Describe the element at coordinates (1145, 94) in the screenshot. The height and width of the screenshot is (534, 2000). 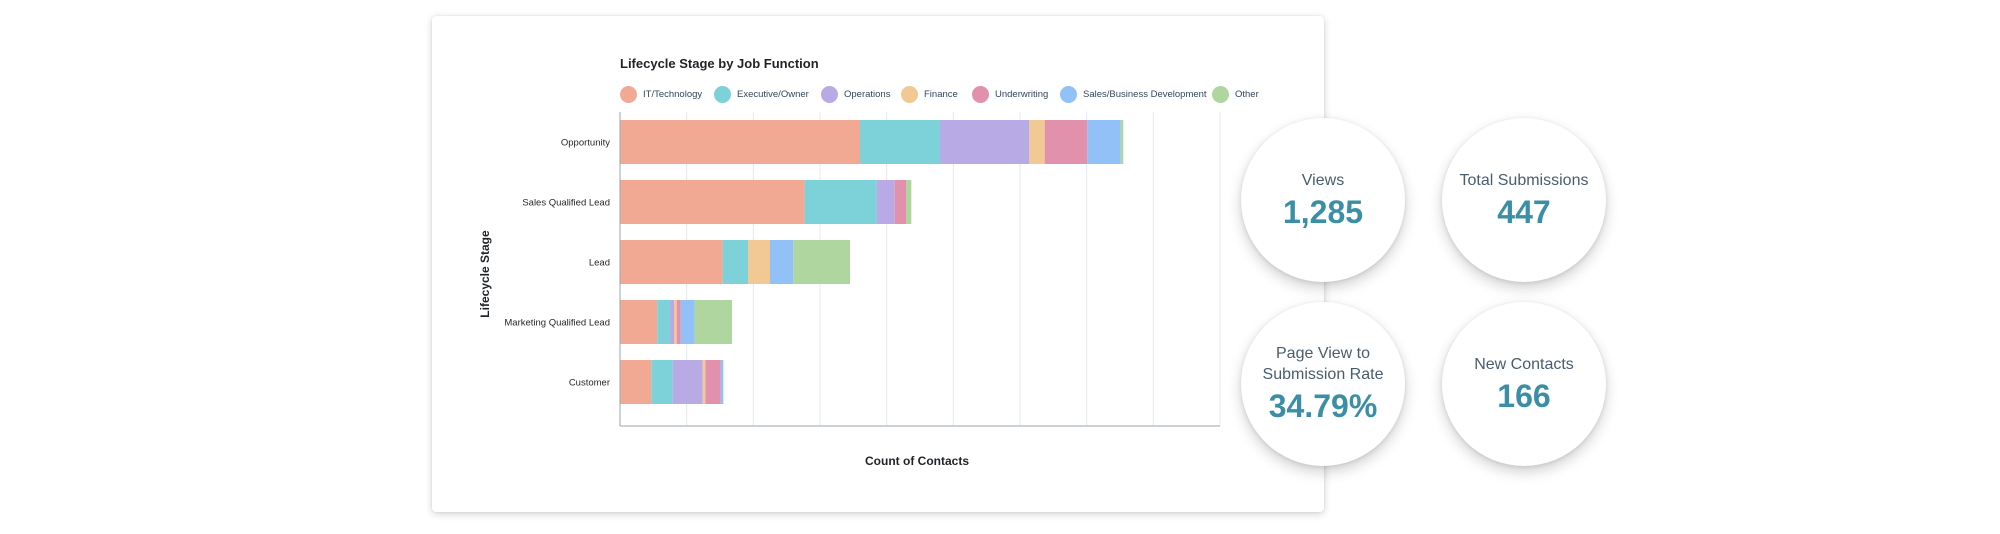
I see `legend-label: Sales/Business Development` at that location.